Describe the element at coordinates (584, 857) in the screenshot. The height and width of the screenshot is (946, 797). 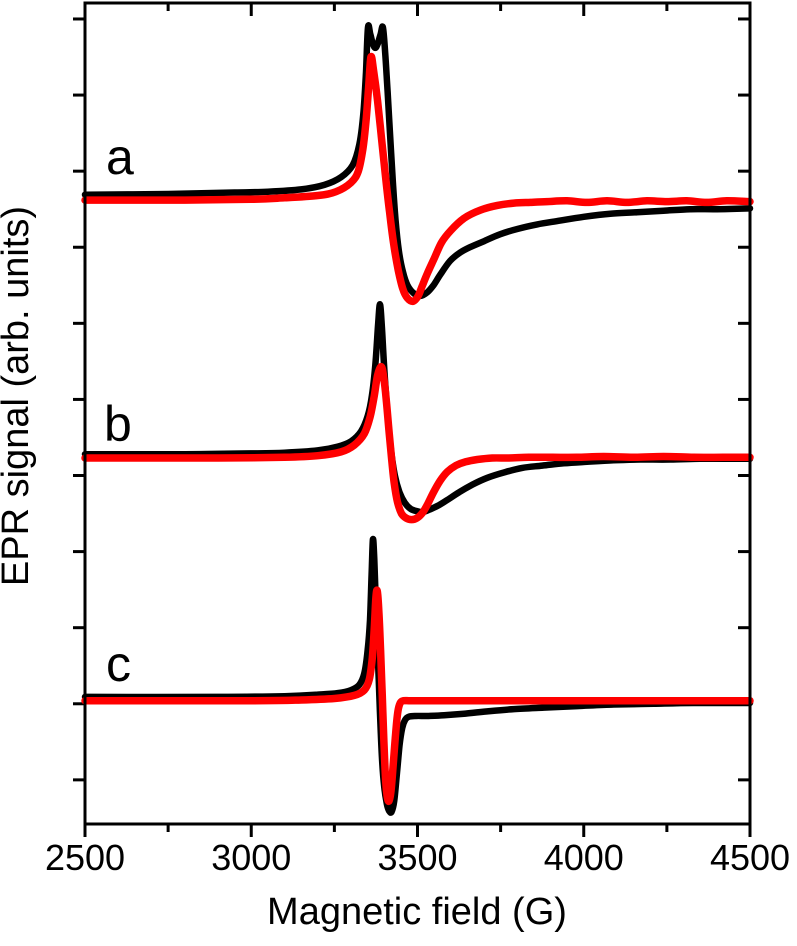
I see `x-tick-label-4000: 4000` at that location.